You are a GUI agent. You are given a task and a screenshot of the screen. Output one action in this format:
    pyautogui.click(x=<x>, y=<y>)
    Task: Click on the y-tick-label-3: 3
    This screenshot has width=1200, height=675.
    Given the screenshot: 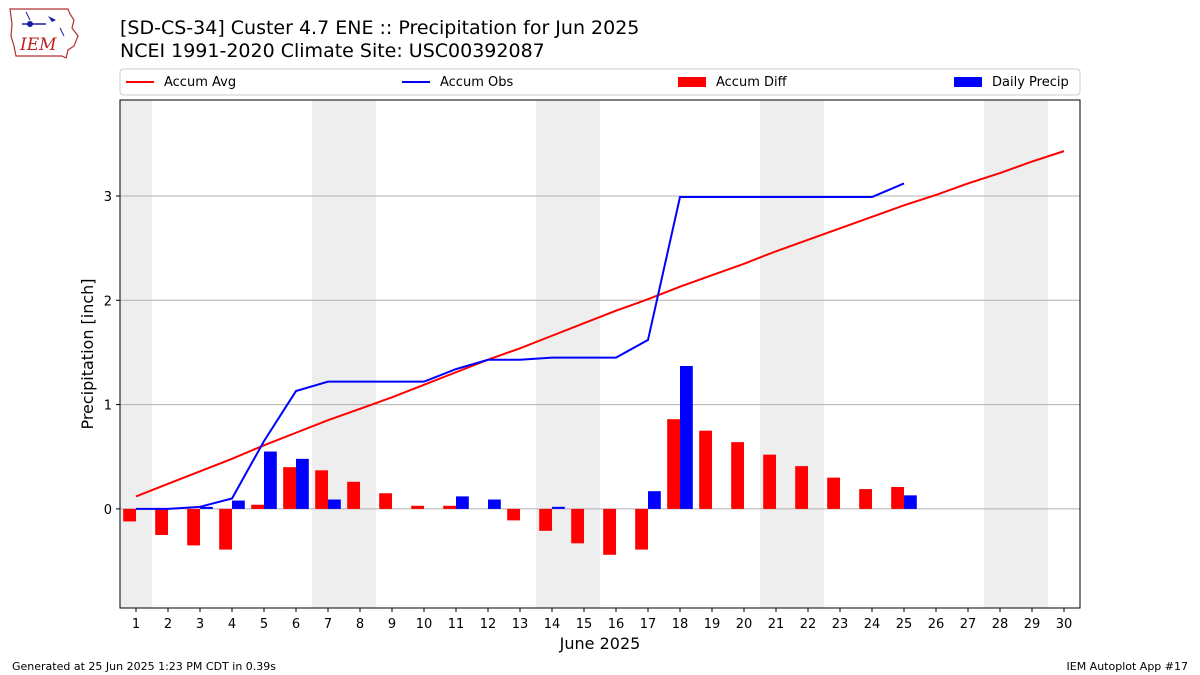 What is the action you would take?
    pyautogui.click(x=108, y=197)
    